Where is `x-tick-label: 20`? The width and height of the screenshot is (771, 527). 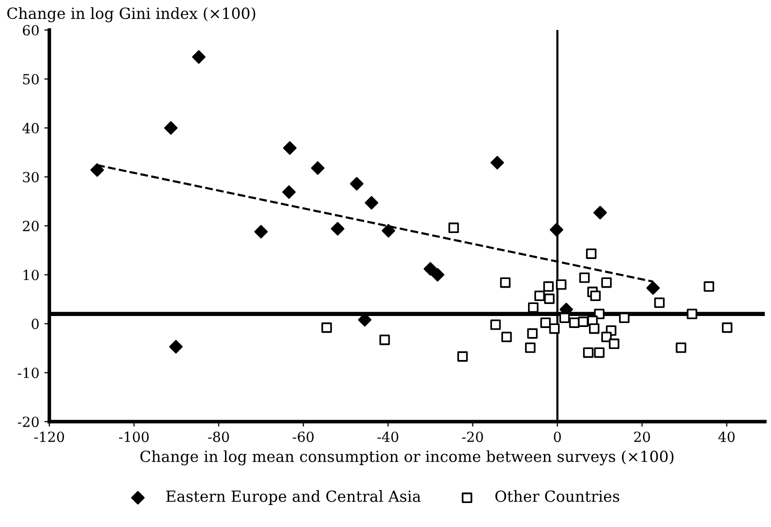
x-tick-label: 20 is located at coordinates (642, 437).